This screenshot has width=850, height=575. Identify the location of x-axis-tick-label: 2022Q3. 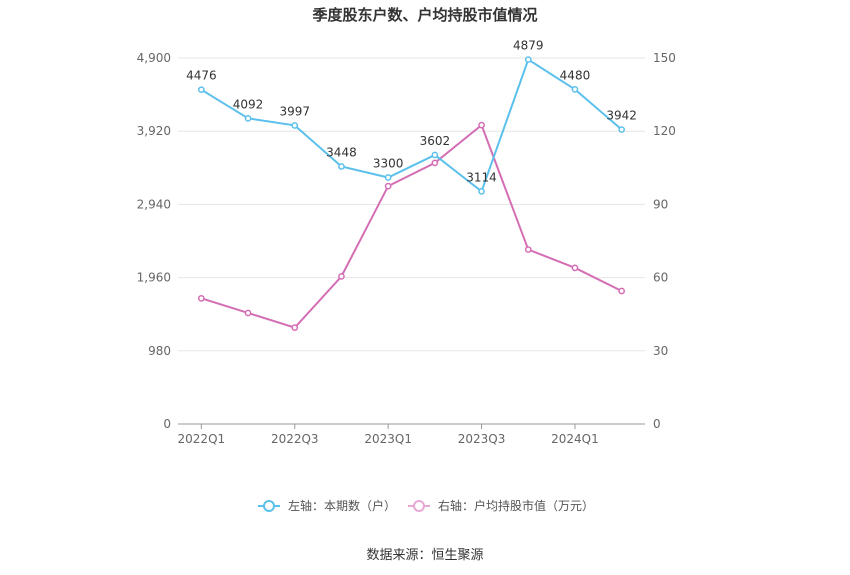
(295, 439).